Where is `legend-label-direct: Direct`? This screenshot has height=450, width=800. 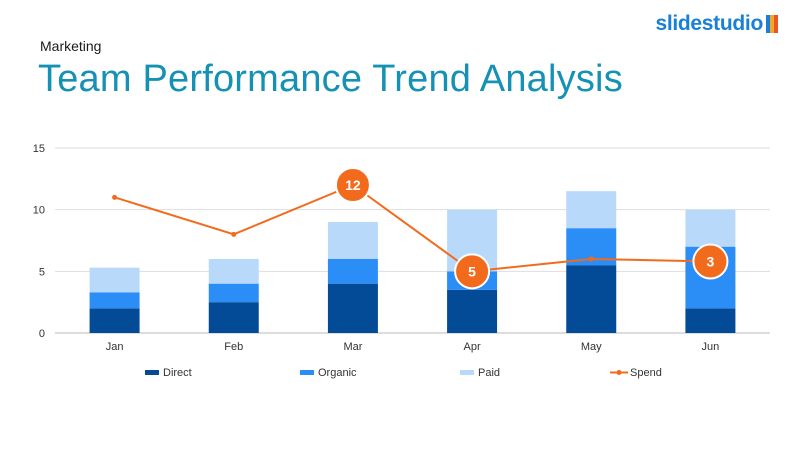
legend-label-direct: Direct is located at coordinates (177, 373).